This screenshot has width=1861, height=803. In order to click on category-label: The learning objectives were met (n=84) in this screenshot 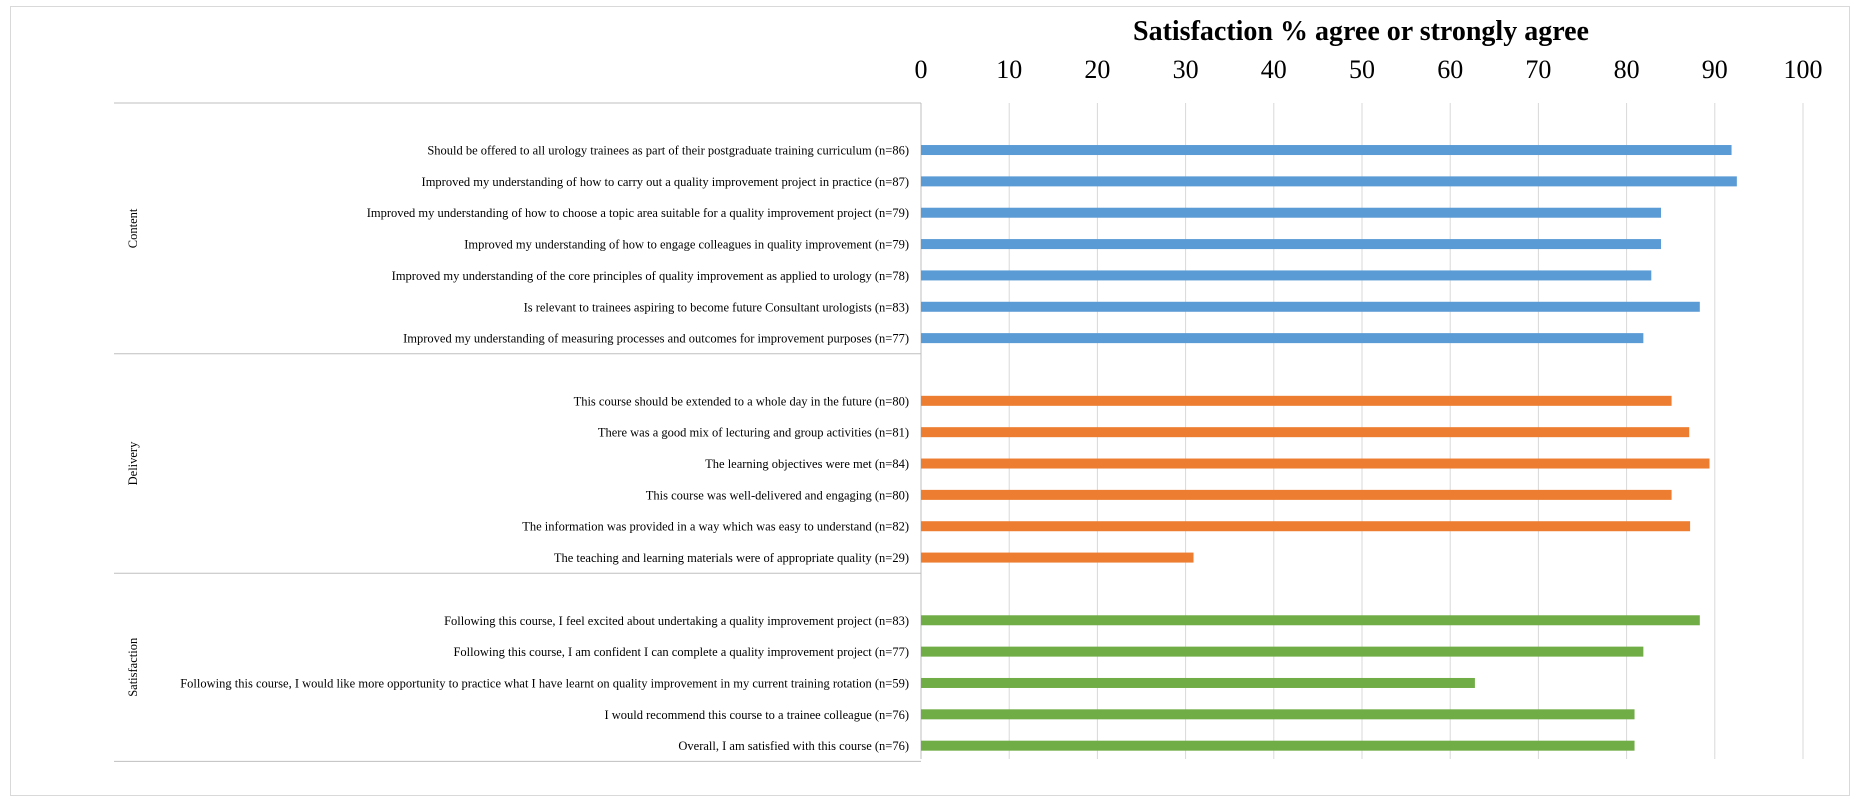, I will do `click(807, 464)`.